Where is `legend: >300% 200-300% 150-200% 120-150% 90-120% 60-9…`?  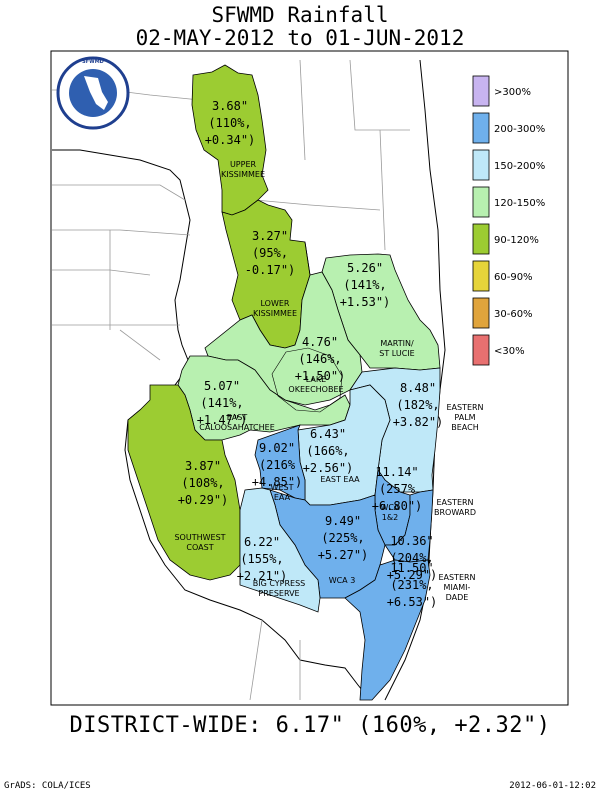 legend: >300% 200-300% 150-200% 120-150% 90-120% 60-9… is located at coordinates (508, 220).